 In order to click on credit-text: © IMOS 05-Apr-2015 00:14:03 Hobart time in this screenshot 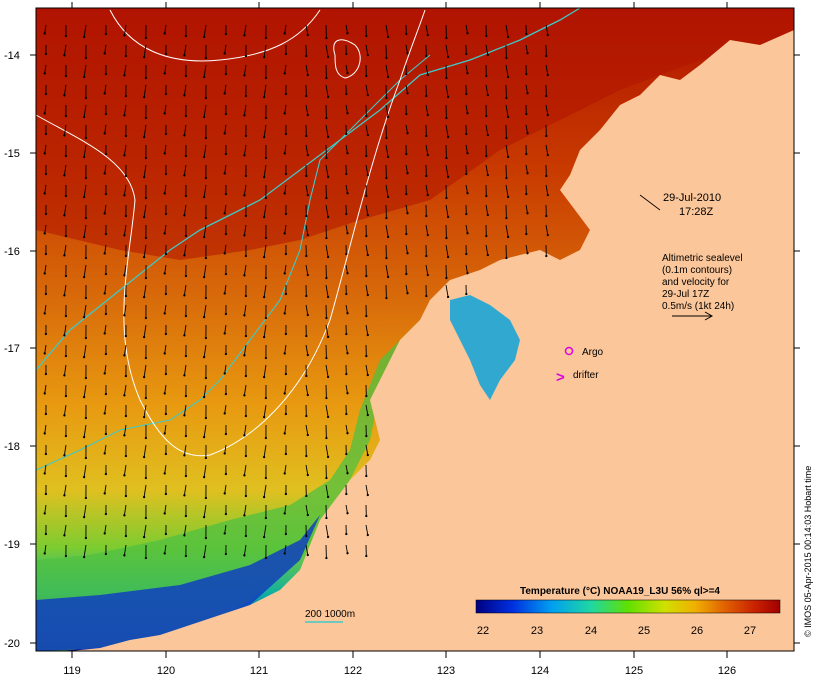, I will do `click(808, 551)`.